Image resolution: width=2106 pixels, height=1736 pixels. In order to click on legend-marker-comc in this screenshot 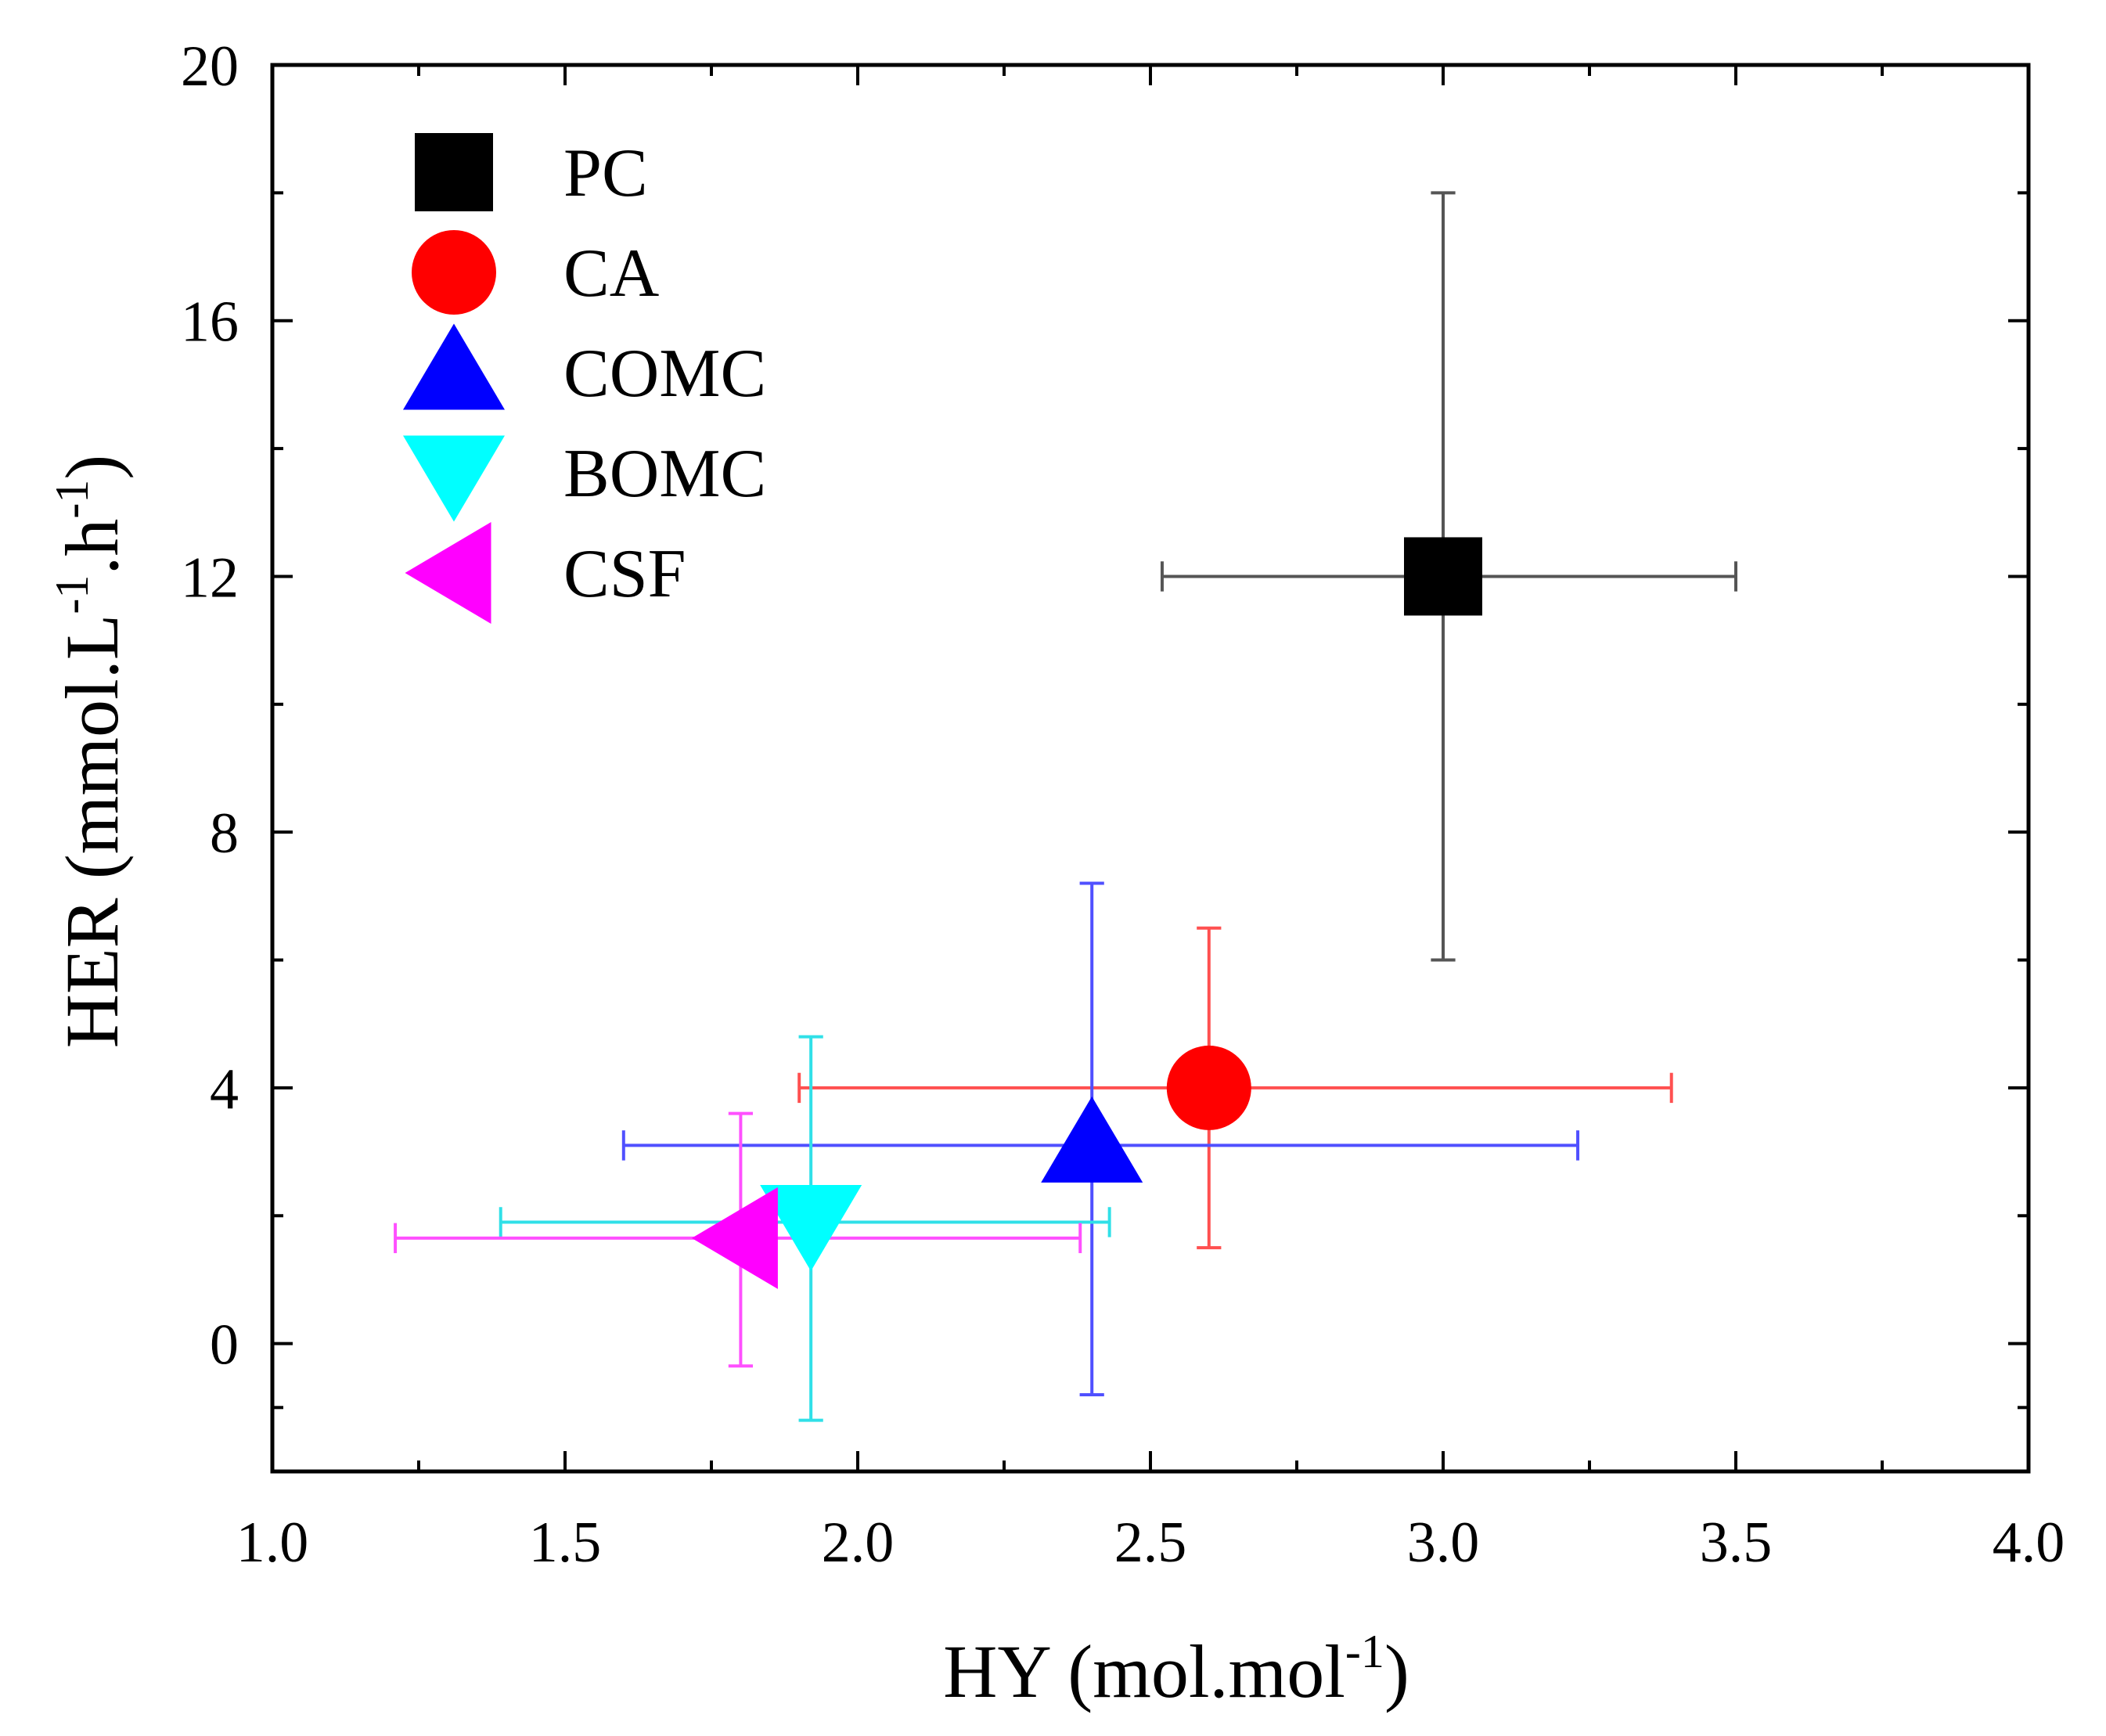, I will do `click(454, 366)`.